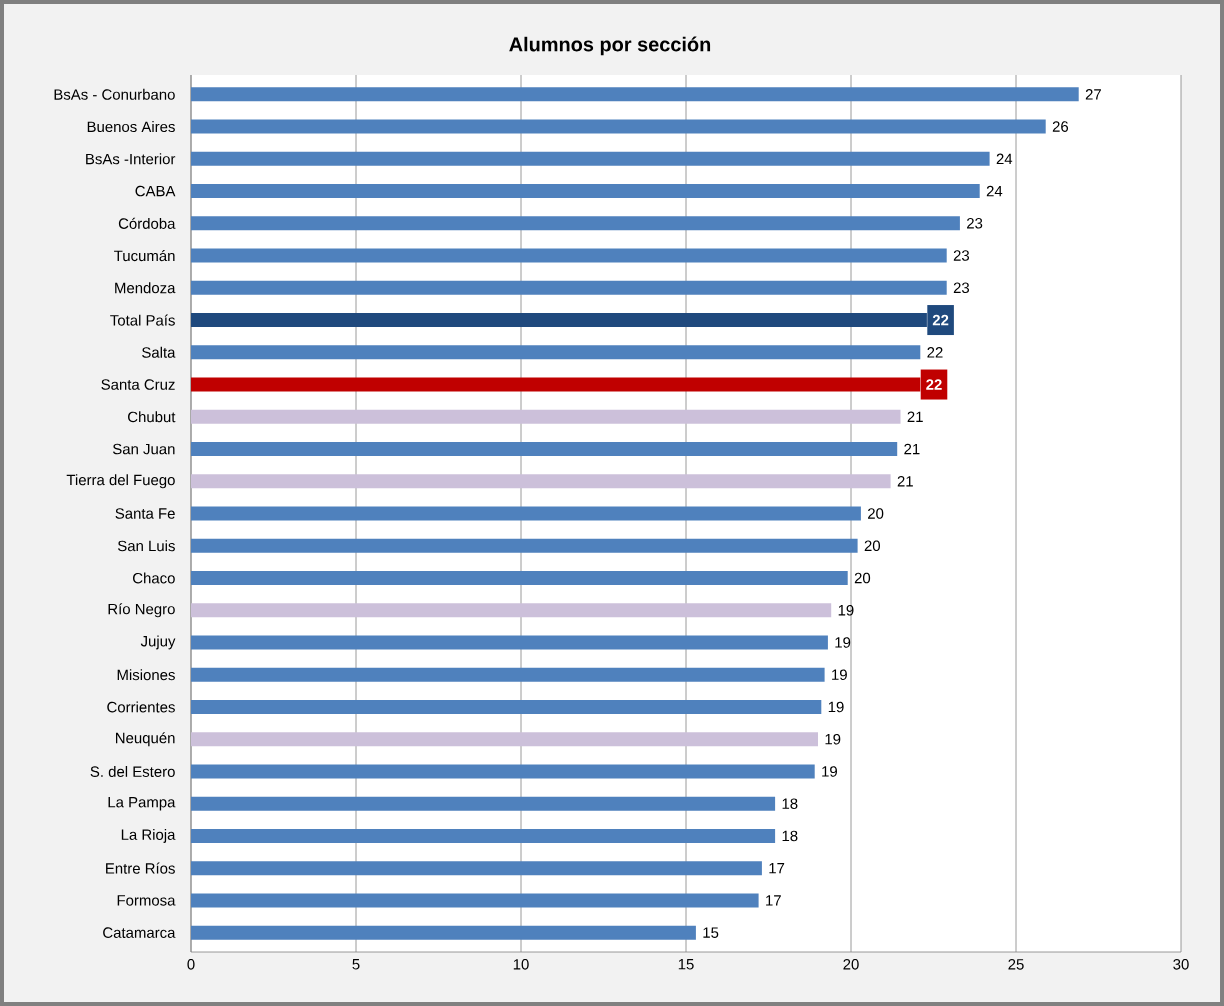 This screenshot has height=1006, width=1224. I want to click on chart-title: Alumnos por sección, so click(610, 46).